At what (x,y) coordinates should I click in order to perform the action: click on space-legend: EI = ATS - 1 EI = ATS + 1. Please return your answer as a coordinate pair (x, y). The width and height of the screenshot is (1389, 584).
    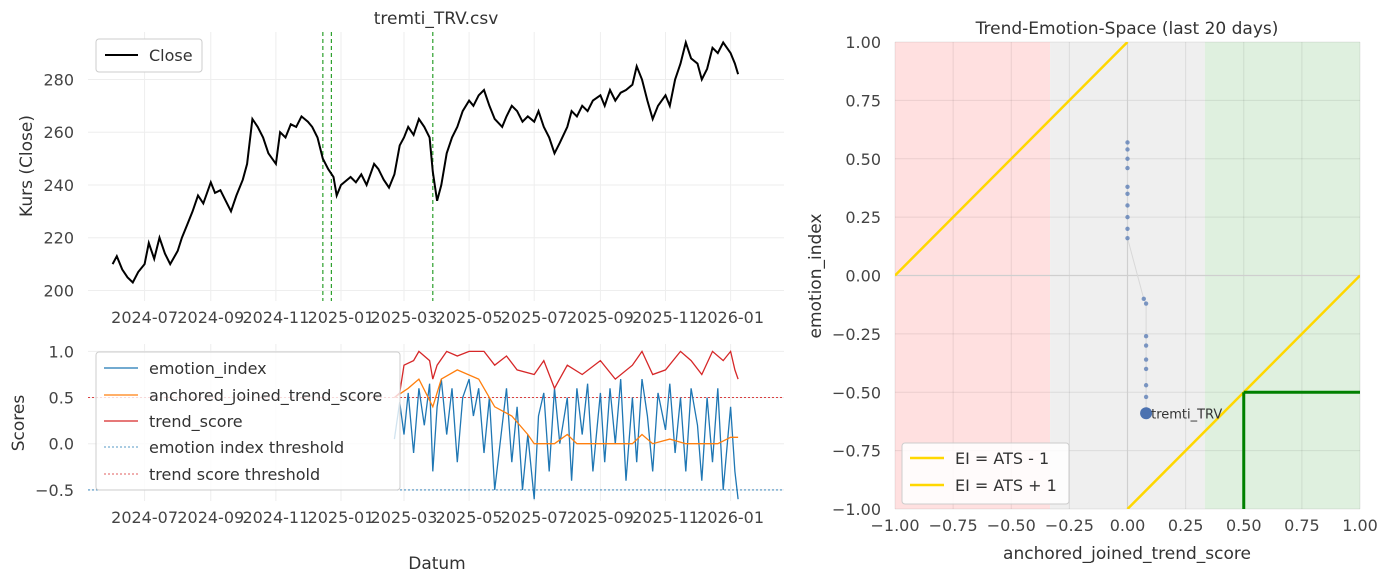
    Looking at the image, I should click on (985, 473).